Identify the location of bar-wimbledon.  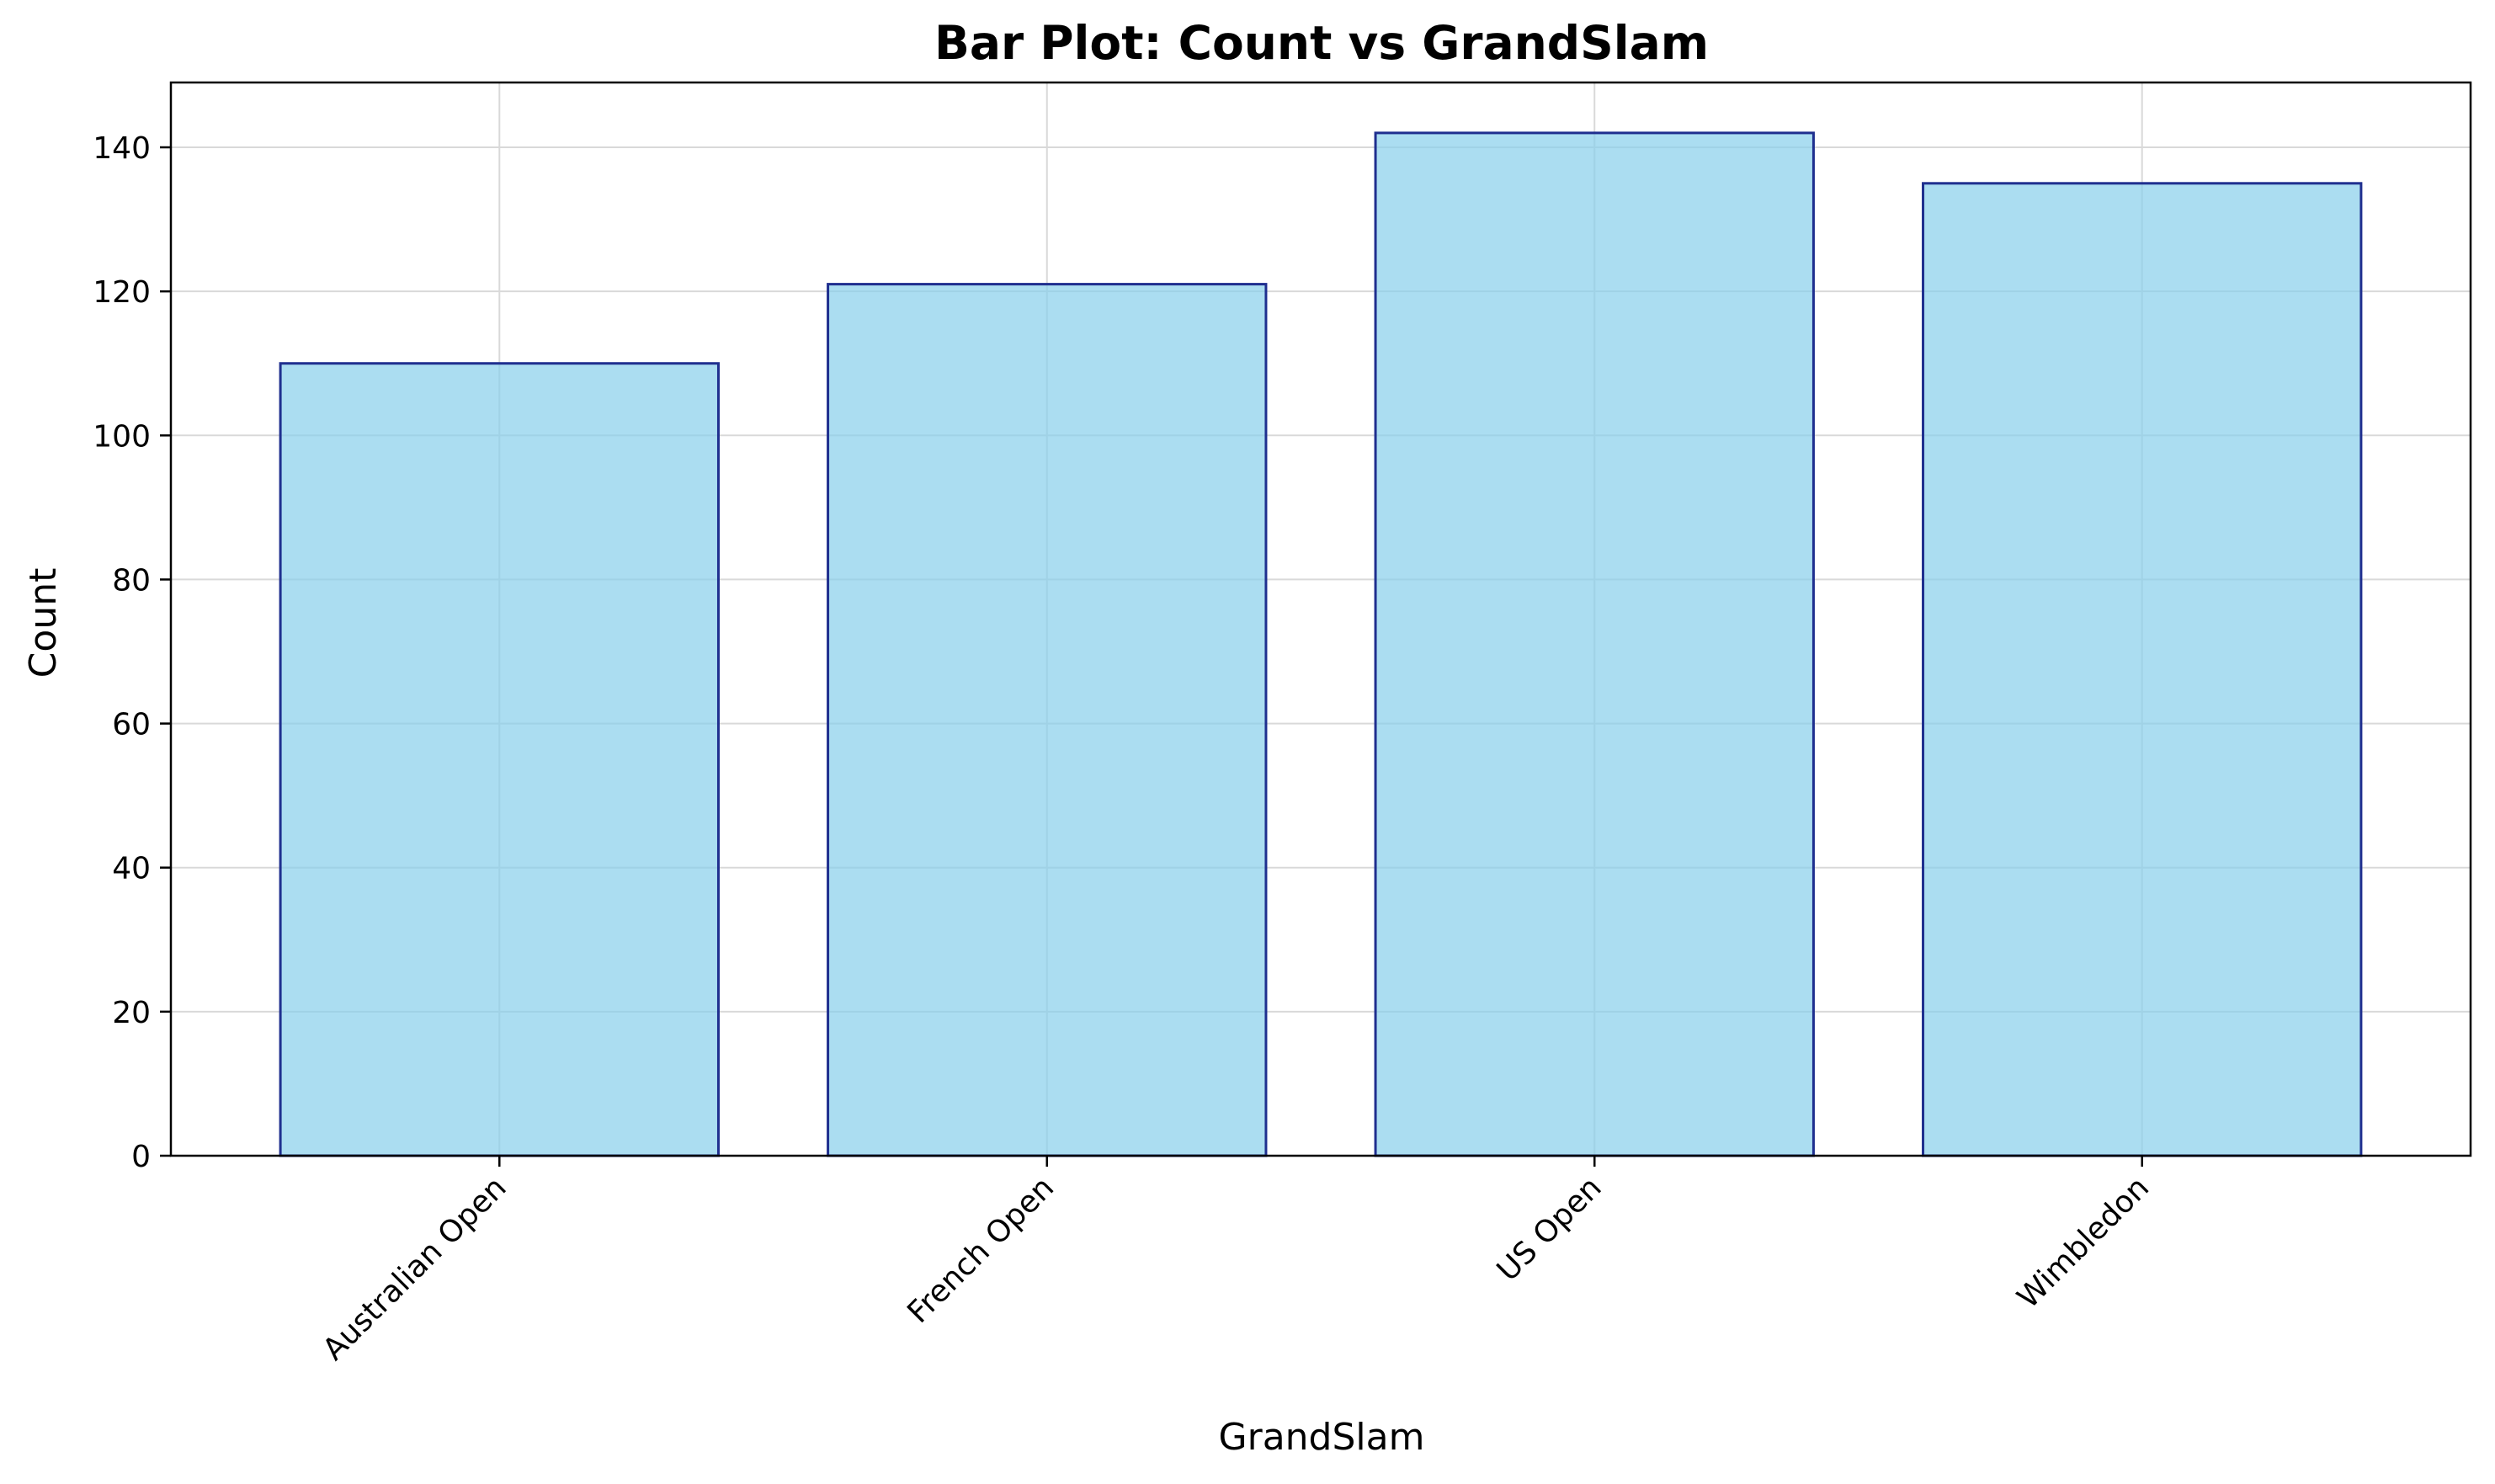
(2142, 669).